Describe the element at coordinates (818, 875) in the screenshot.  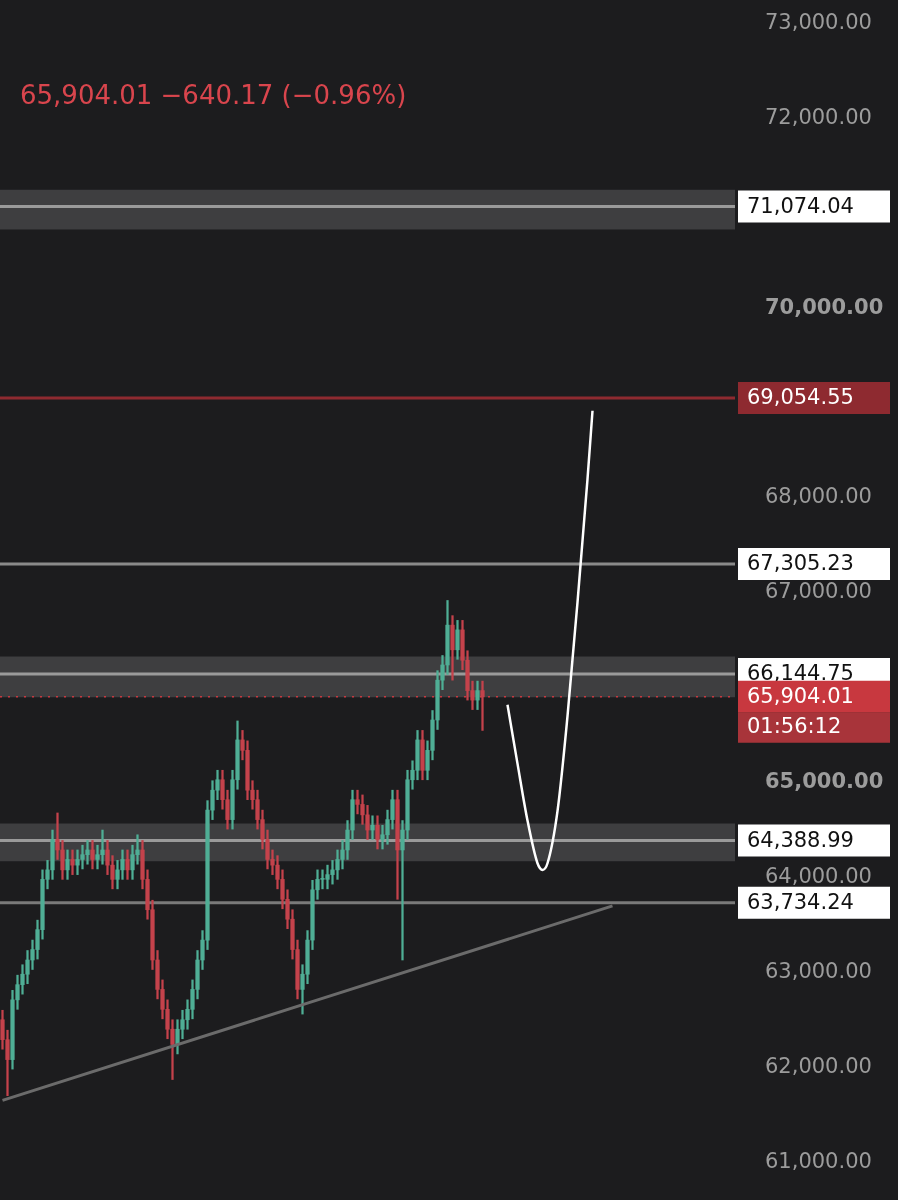
I see `y-tick-label: 64,000.00` at that location.